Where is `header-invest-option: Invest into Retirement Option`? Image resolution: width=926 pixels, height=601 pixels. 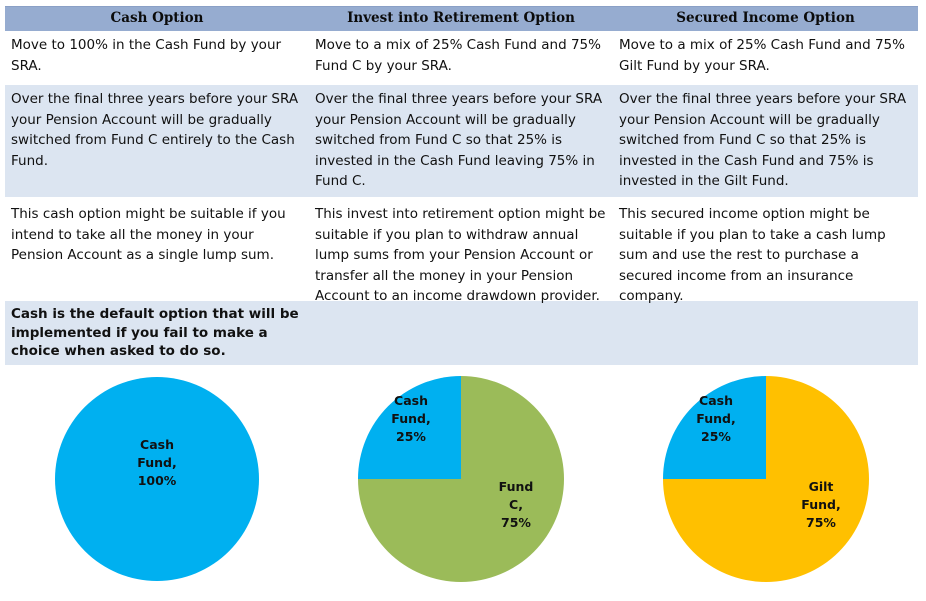 header-invest-option: Invest into Retirement Option is located at coordinates (461, 18).